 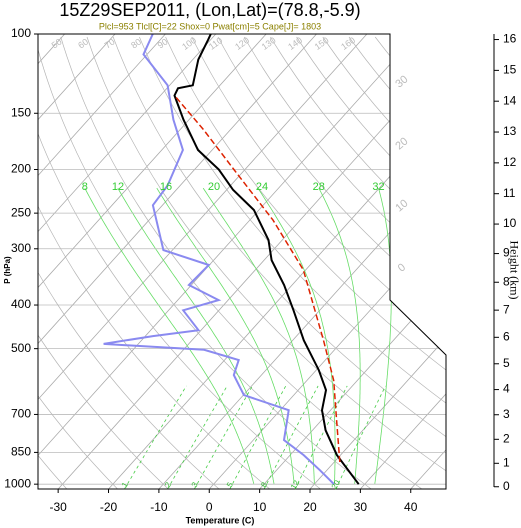 What do you see at coordinates (242, 43) in the screenshot?
I see `dry-adiabat-label: 120` at bounding box center [242, 43].